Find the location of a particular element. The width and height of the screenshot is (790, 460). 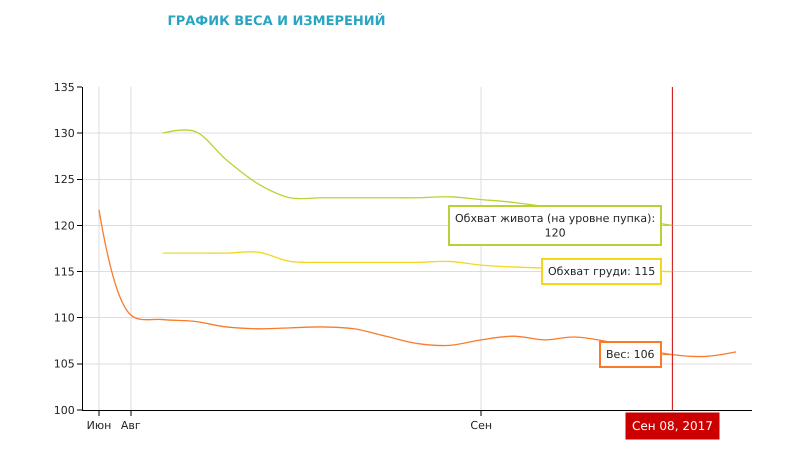

y-tick-label: 105 is located at coordinates (64, 364).